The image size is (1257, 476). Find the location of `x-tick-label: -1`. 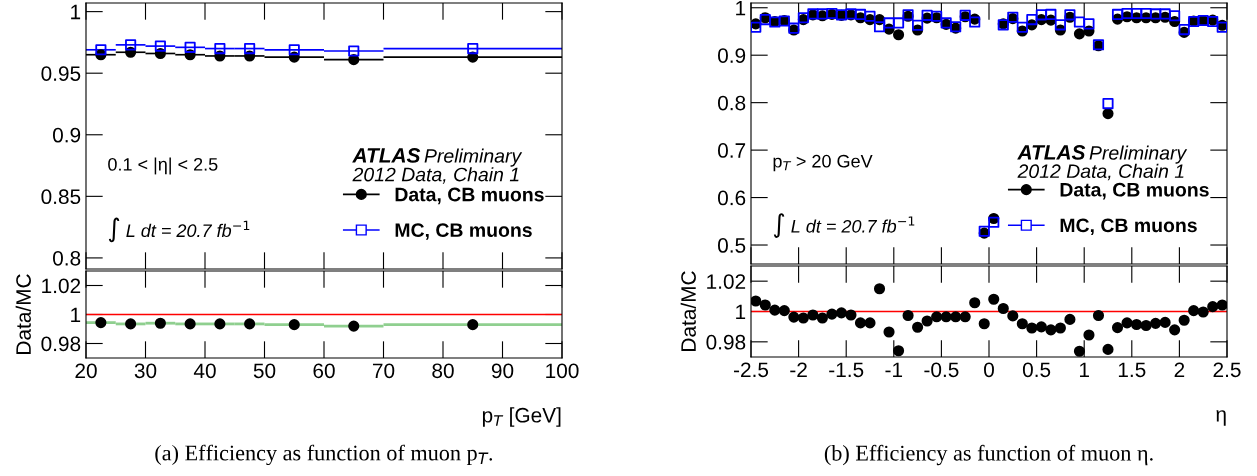

x-tick-label: -1 is located at coordinates (894, 369).